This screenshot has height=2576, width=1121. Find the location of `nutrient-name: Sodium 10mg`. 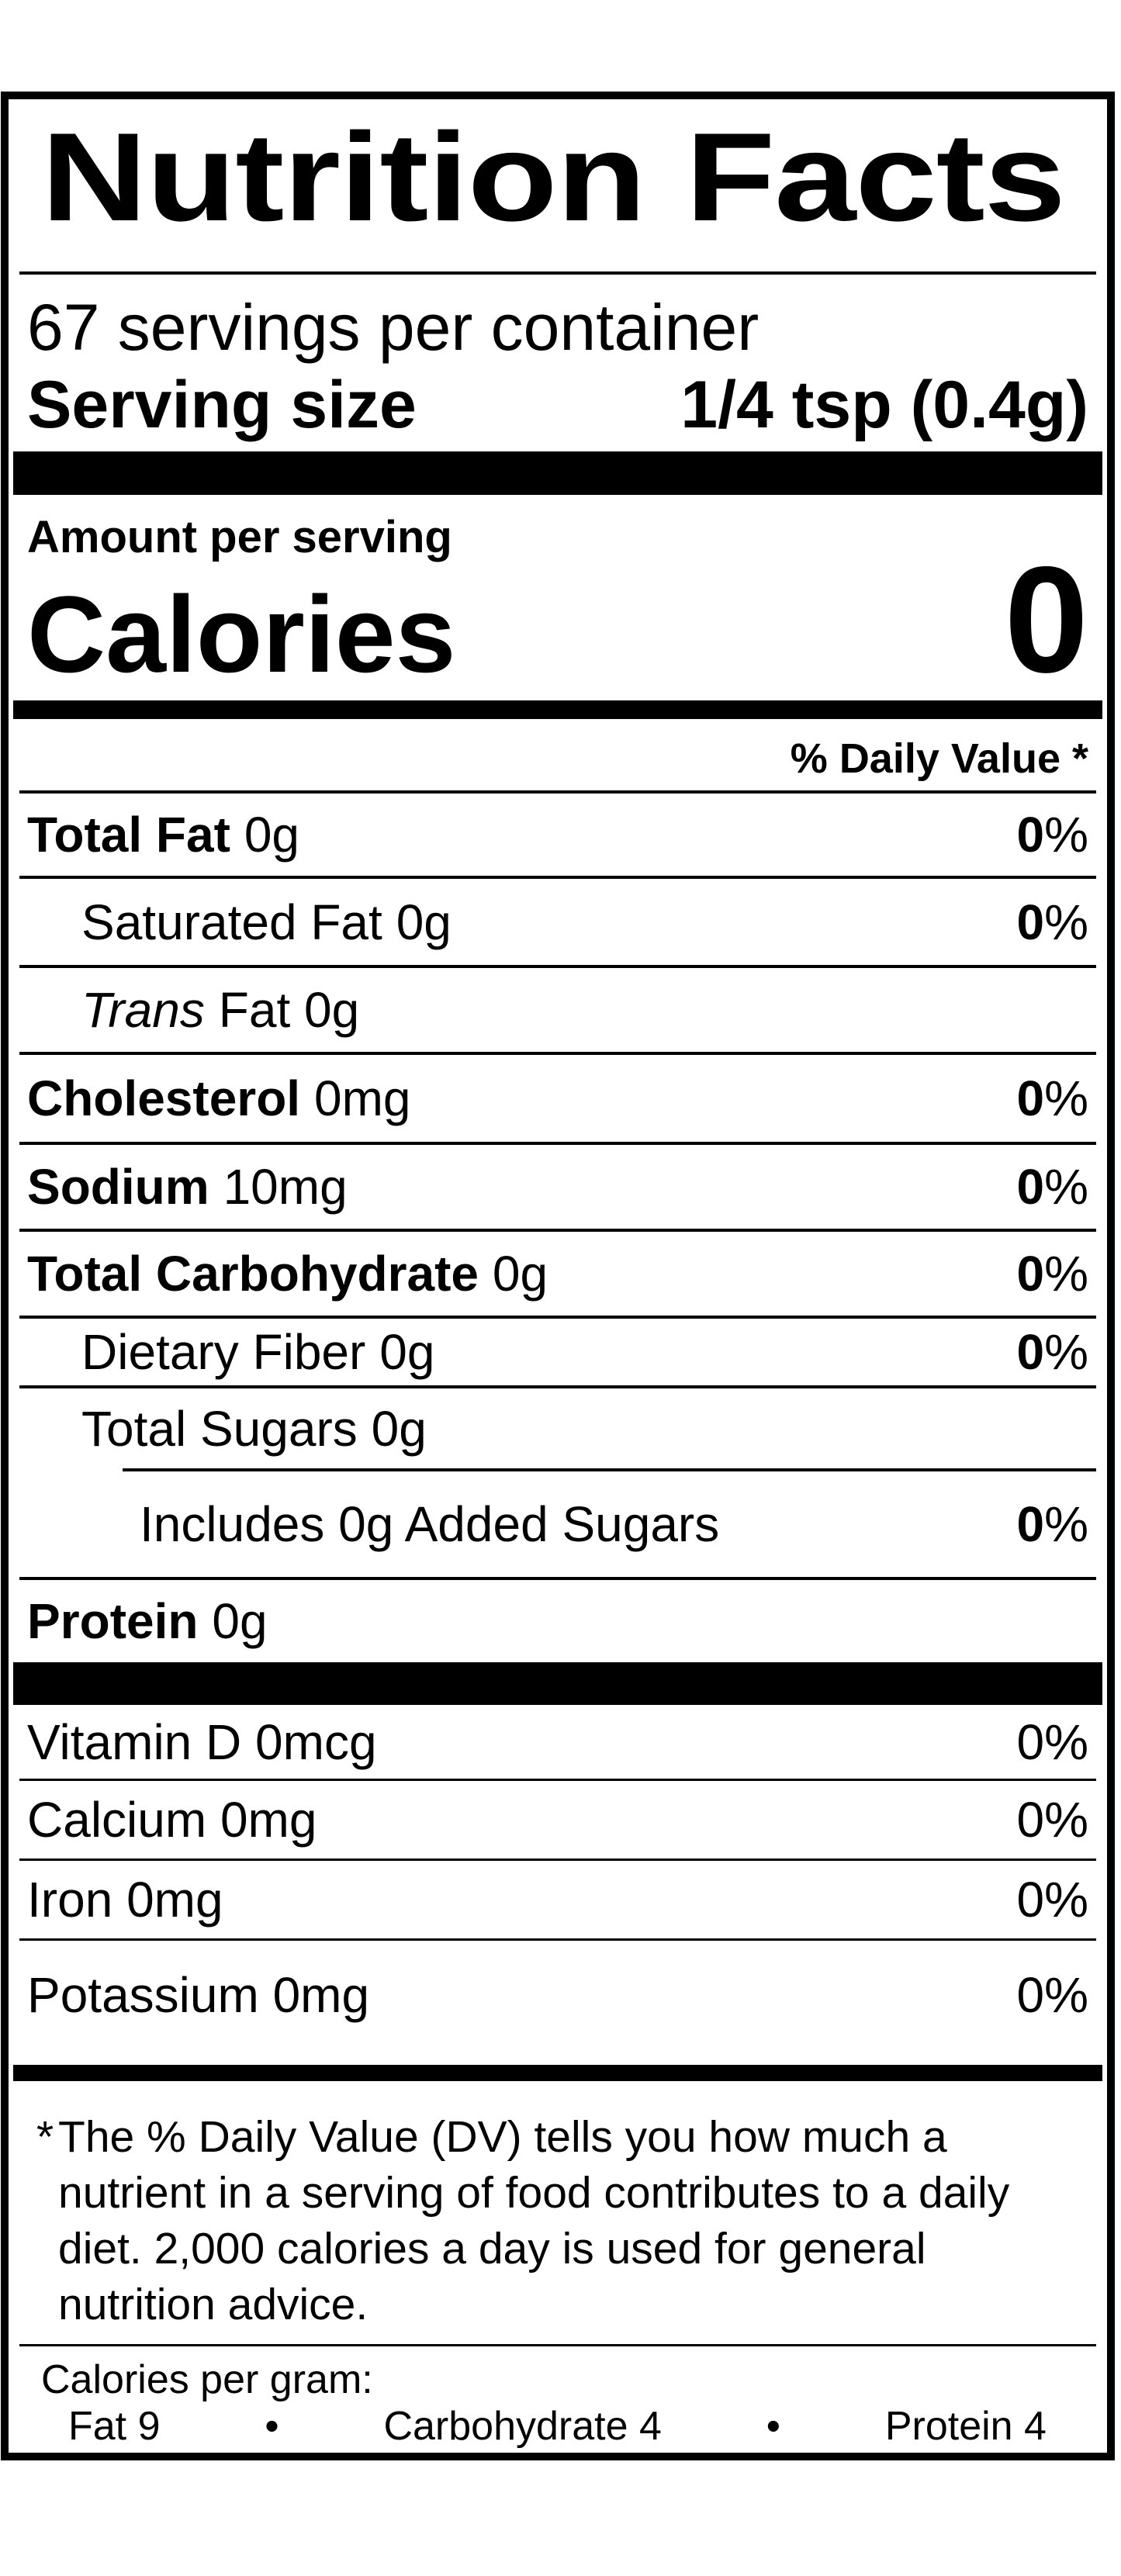

nutrient-name: Sodium 10mg is located at coordinates (187, 1187).